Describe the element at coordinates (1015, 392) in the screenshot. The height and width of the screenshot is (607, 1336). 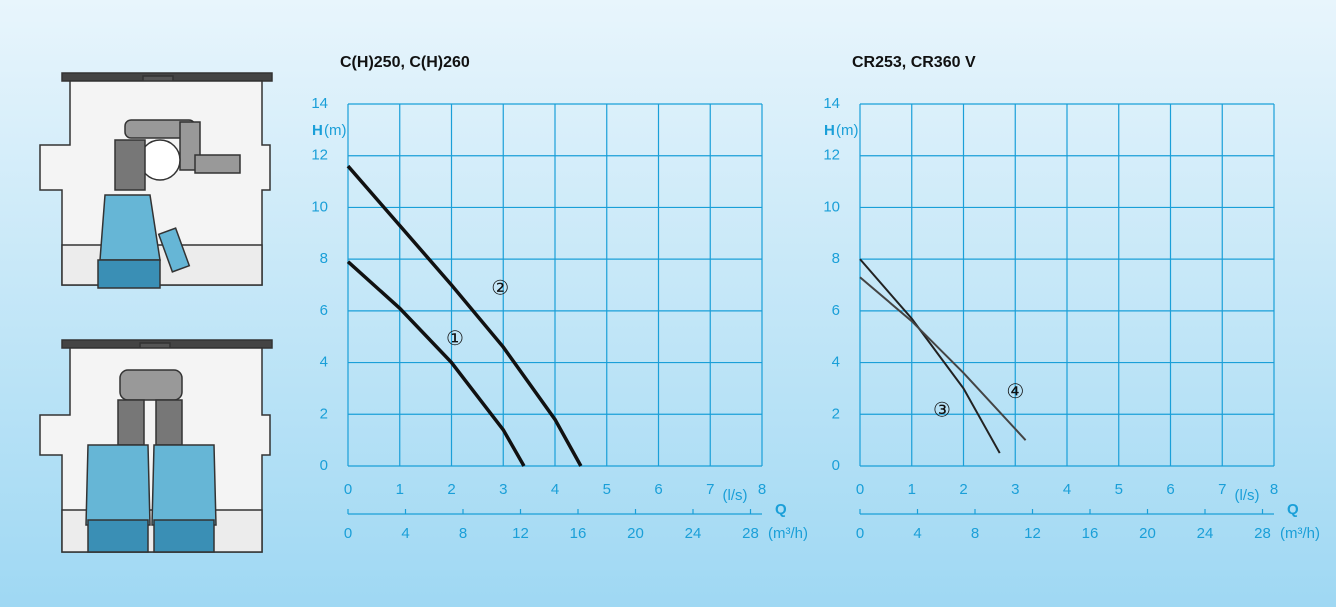
I see `curve-label: ④` at that location.